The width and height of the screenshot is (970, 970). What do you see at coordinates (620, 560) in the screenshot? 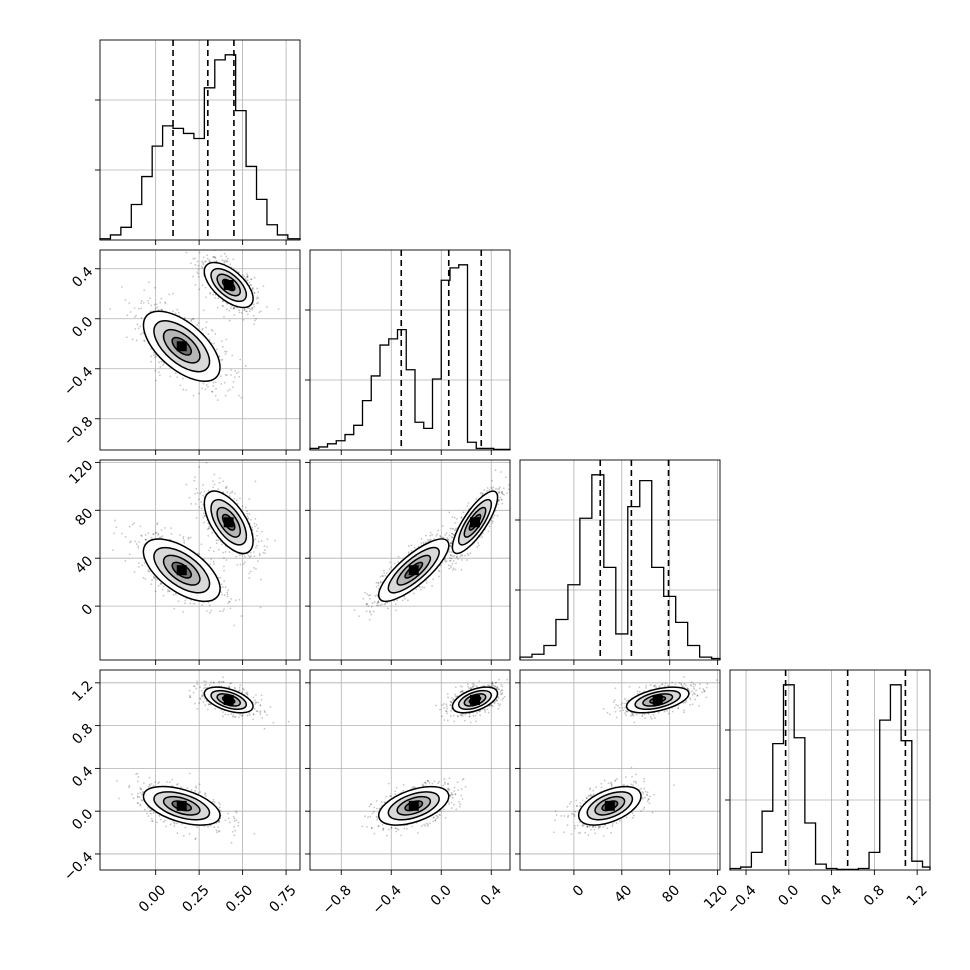
I see `panel-frame` at bounding box center [620, 560].